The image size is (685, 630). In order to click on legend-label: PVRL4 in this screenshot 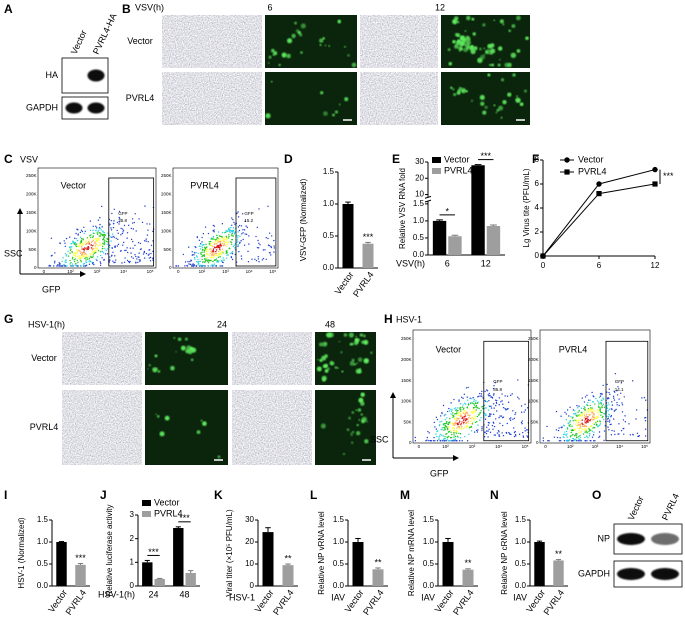, I will do `click(168, 513)`.